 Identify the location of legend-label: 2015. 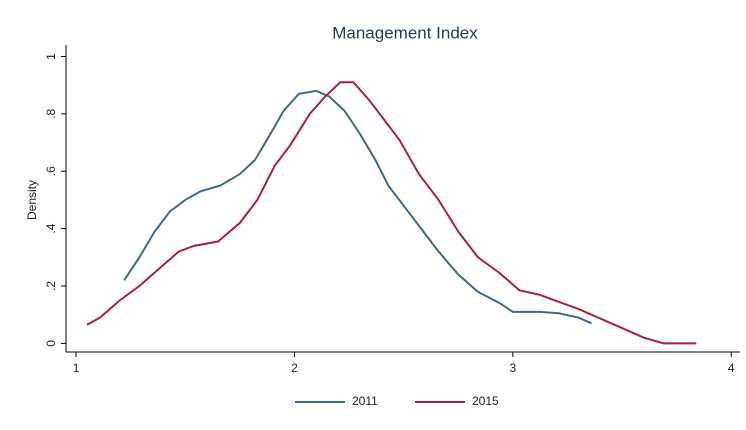
(485, 401).